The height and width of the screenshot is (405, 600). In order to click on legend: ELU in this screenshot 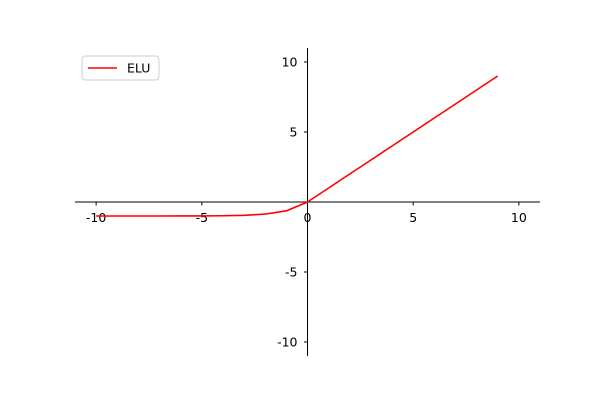, I will do `click(120, 68)`.